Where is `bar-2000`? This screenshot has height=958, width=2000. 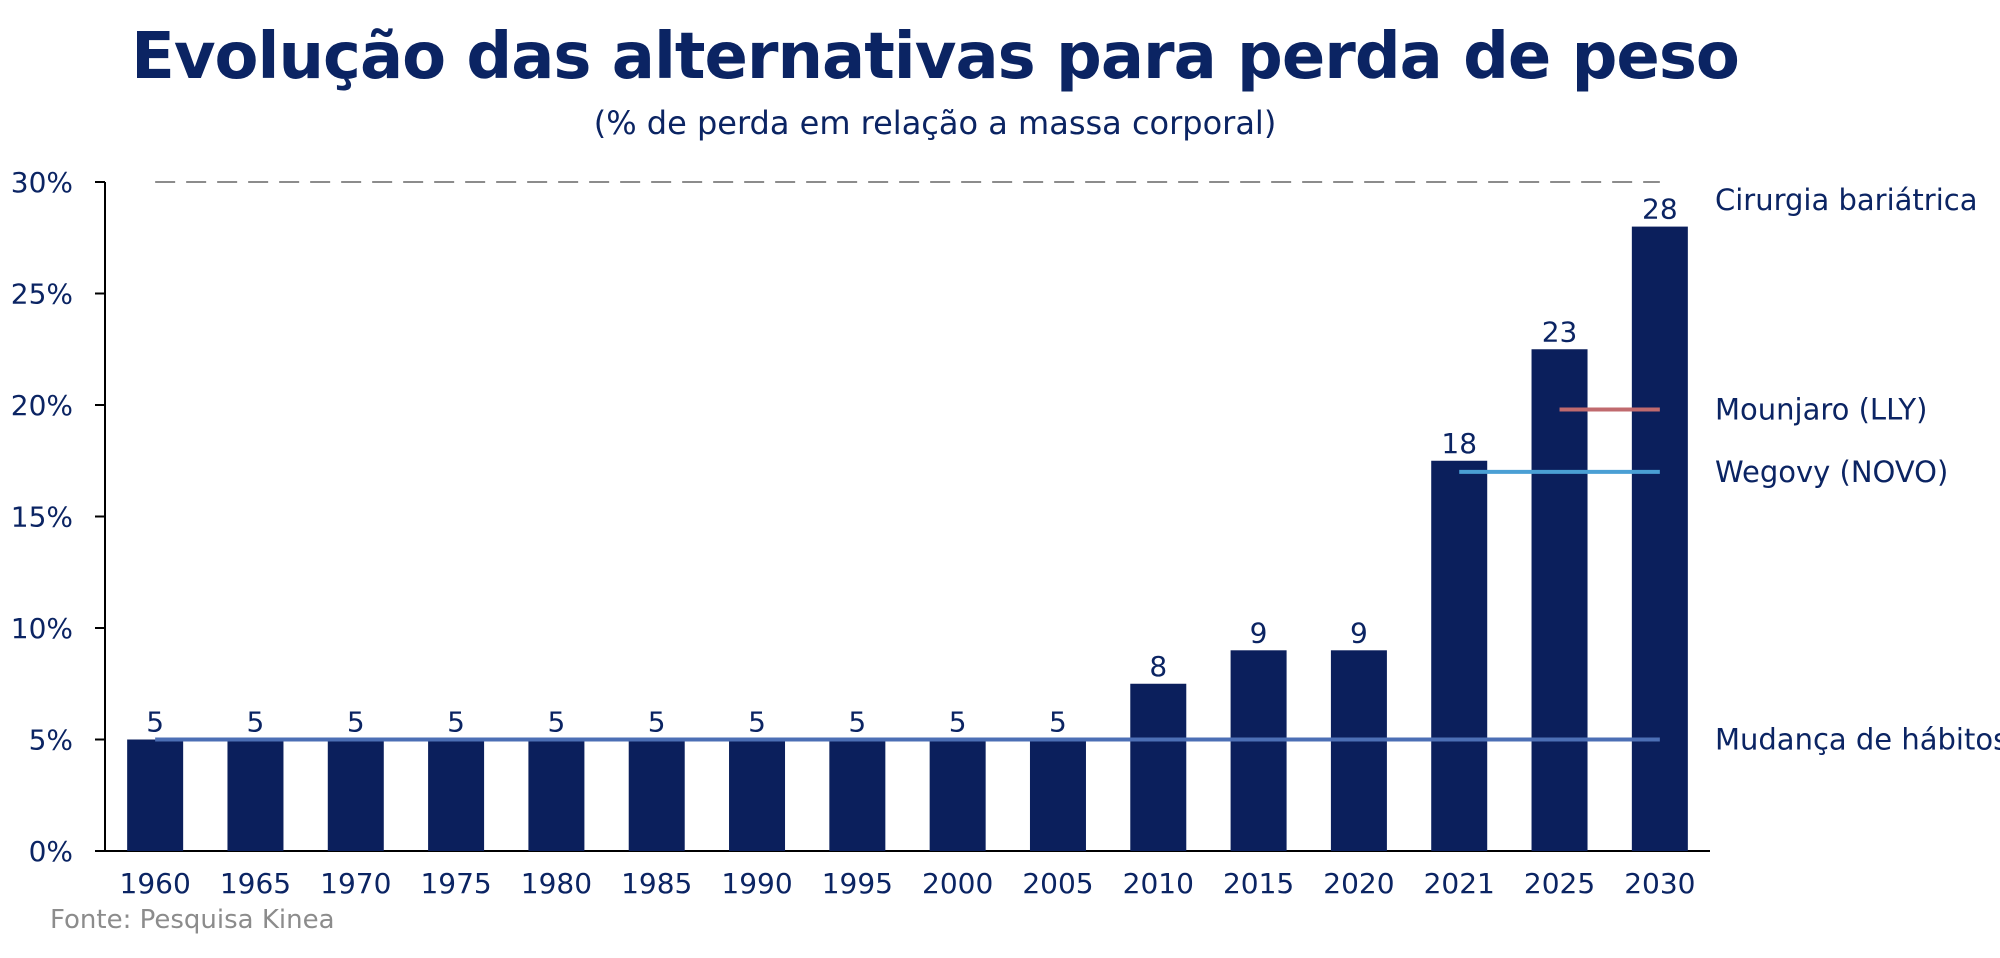 bar-2000 is located at coordinates (957, 795).